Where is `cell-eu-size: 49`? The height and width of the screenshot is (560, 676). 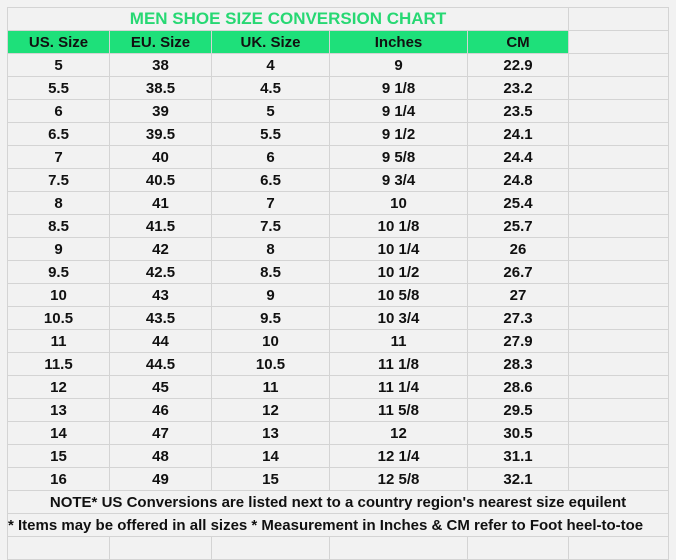 cell-eu-size: 49 is located at coordinates (160, 479).